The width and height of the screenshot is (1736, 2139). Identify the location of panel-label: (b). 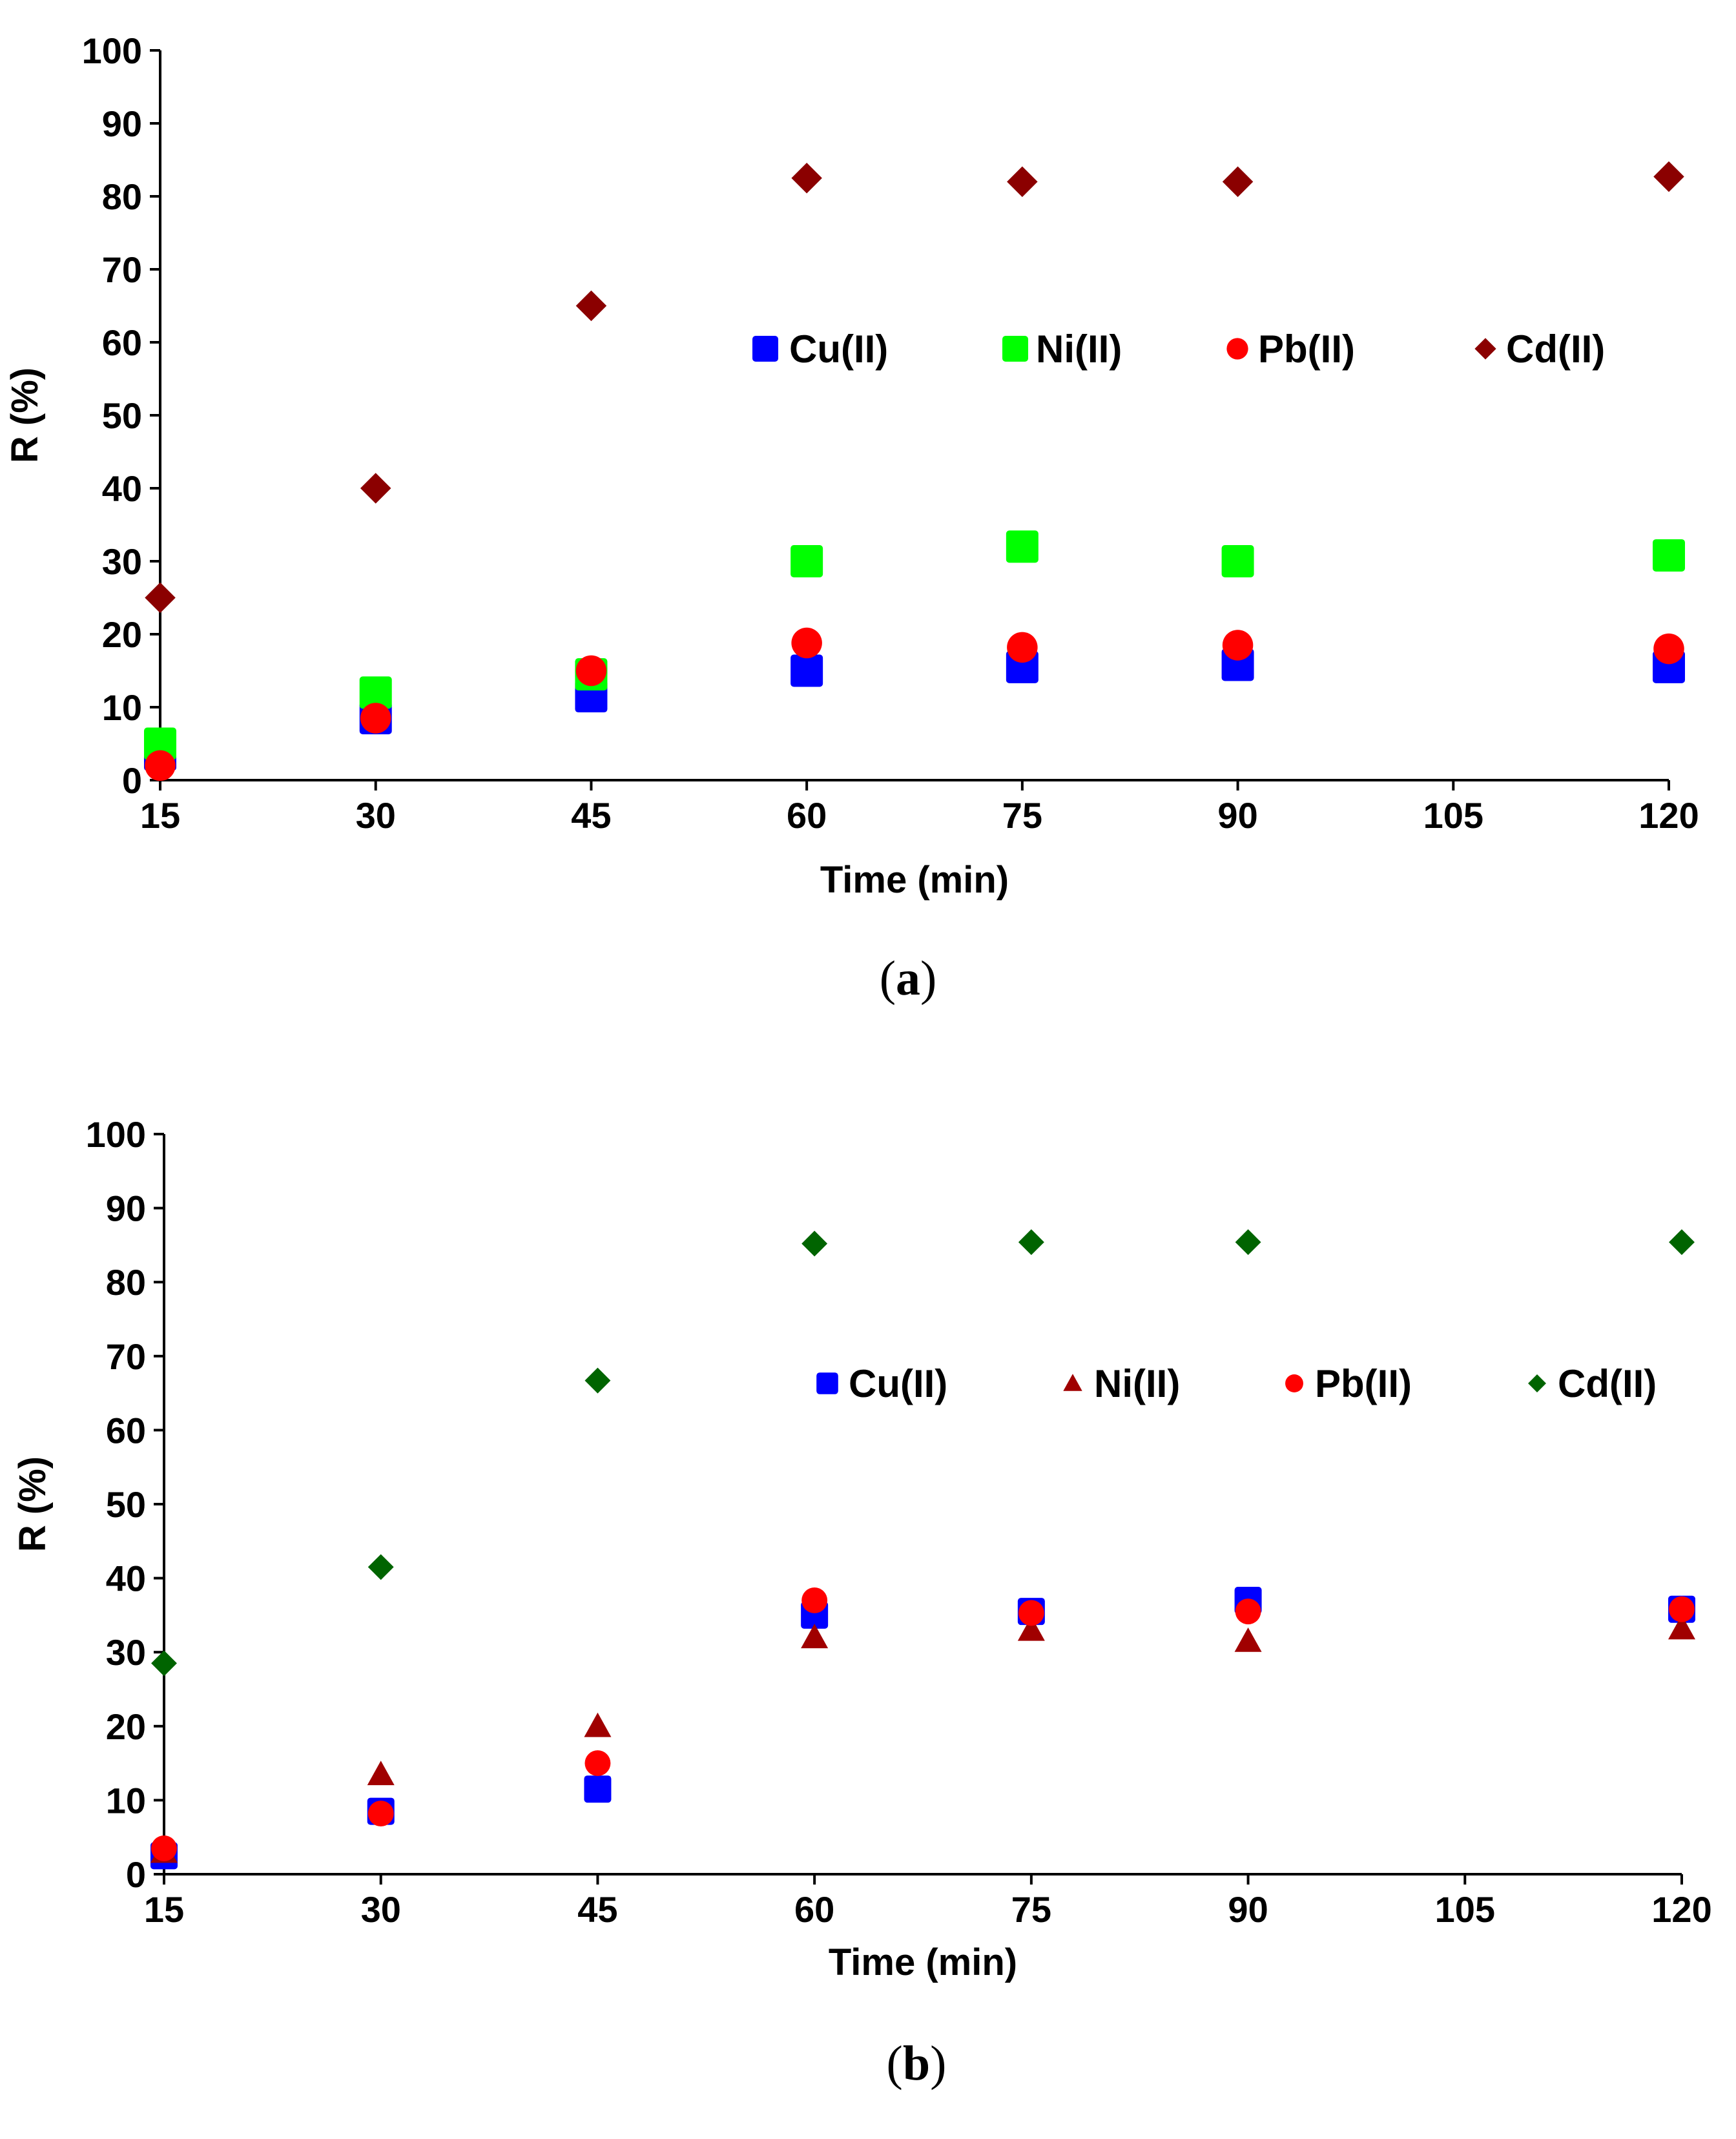
(917, 2063).